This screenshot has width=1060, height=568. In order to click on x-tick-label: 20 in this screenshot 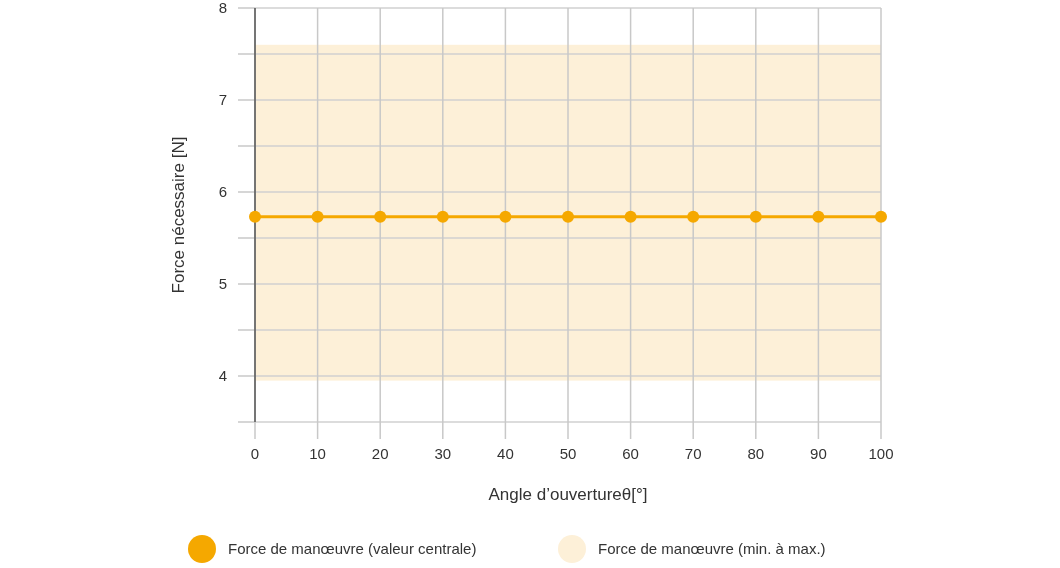, I will do `click(380, 453)`.